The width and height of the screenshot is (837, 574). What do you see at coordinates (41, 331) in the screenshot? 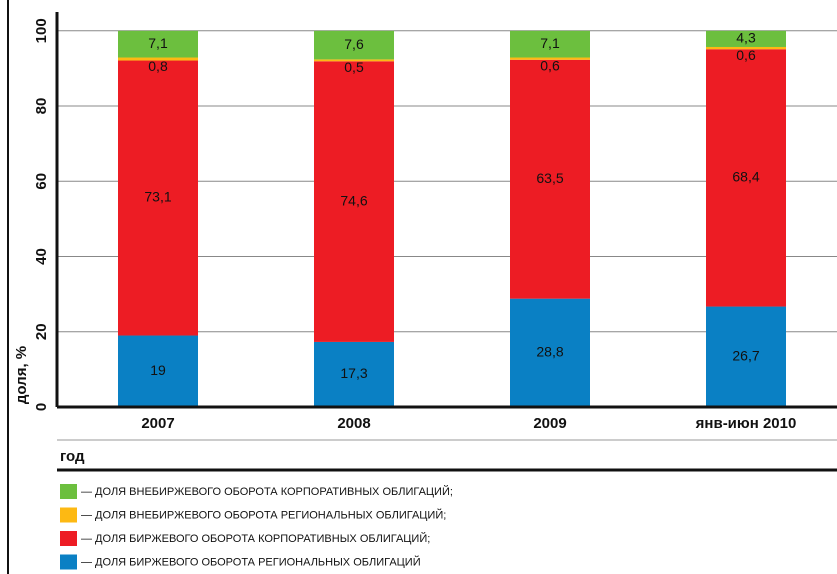
I see `y-tick-label: 20` at bounding box center [41, 331].